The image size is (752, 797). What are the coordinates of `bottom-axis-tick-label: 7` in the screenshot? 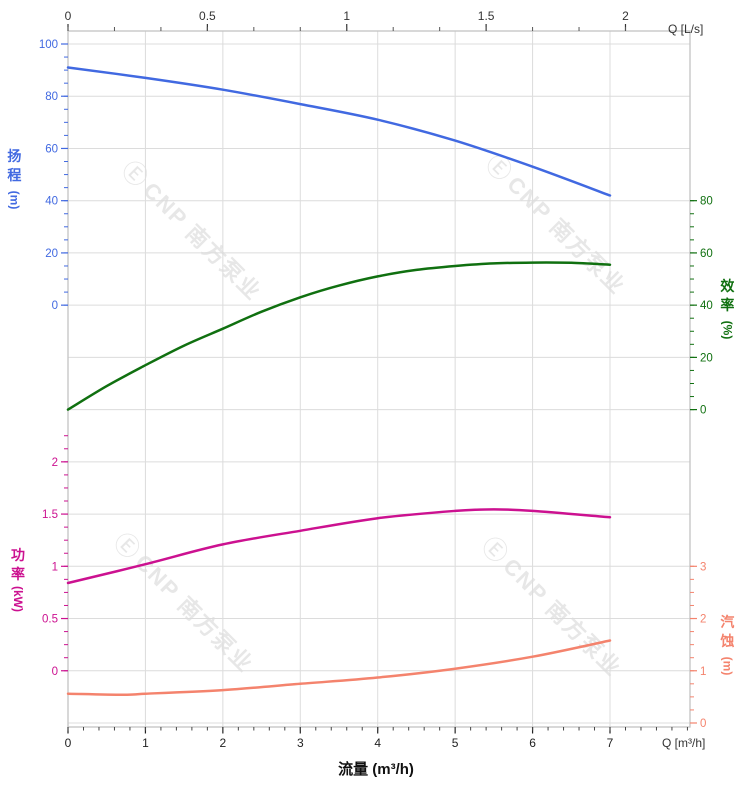 It's located at (610, 743).